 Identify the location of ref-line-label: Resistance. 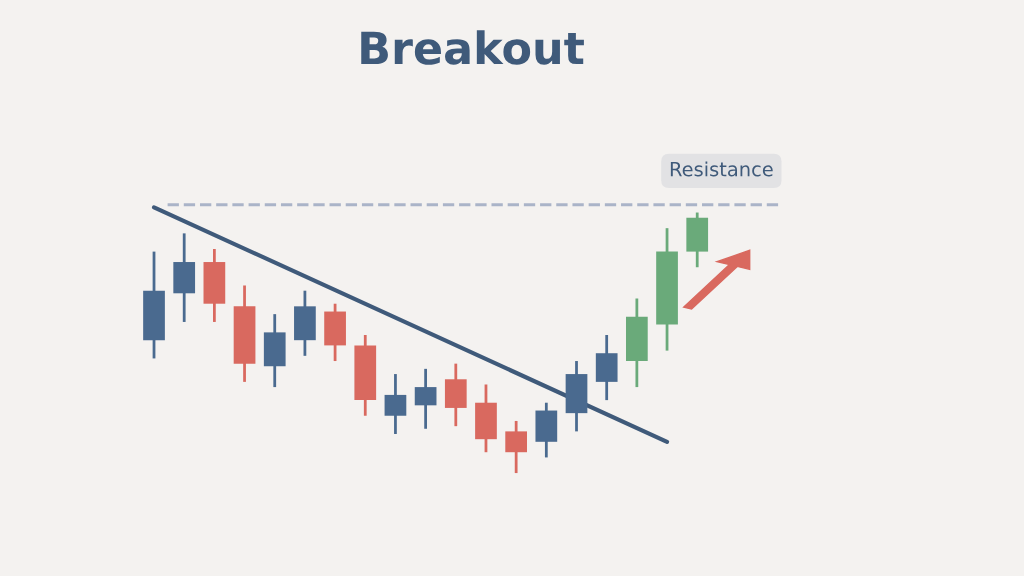
(721, 169).